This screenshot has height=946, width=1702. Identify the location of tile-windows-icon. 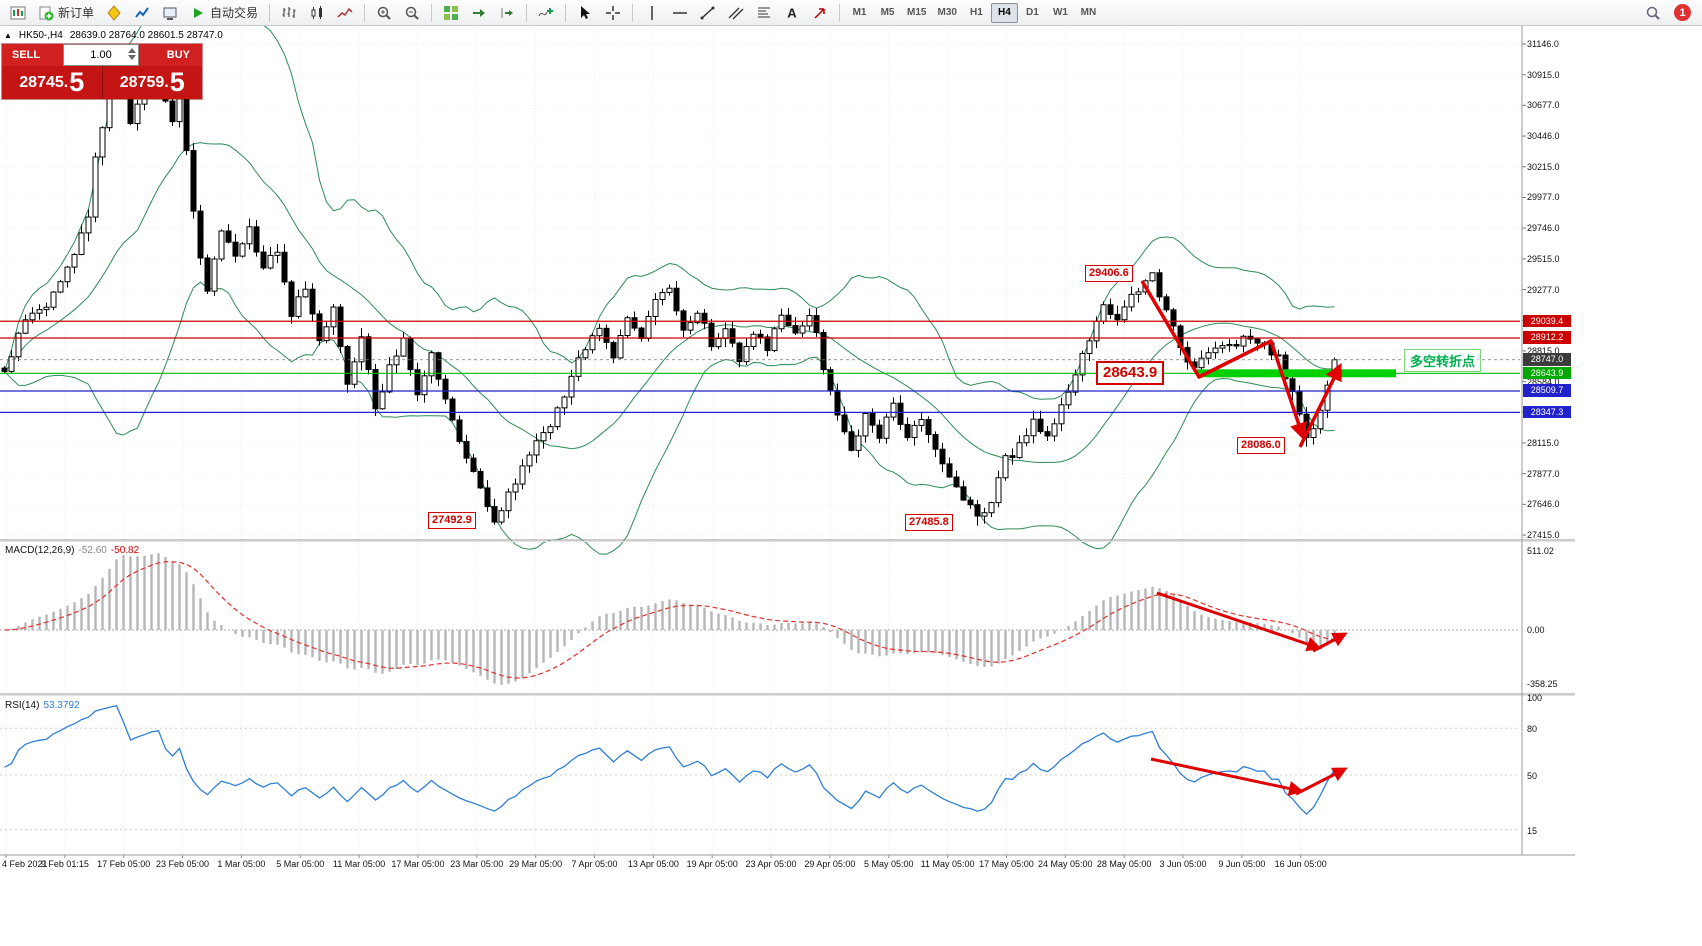
(451, 12).